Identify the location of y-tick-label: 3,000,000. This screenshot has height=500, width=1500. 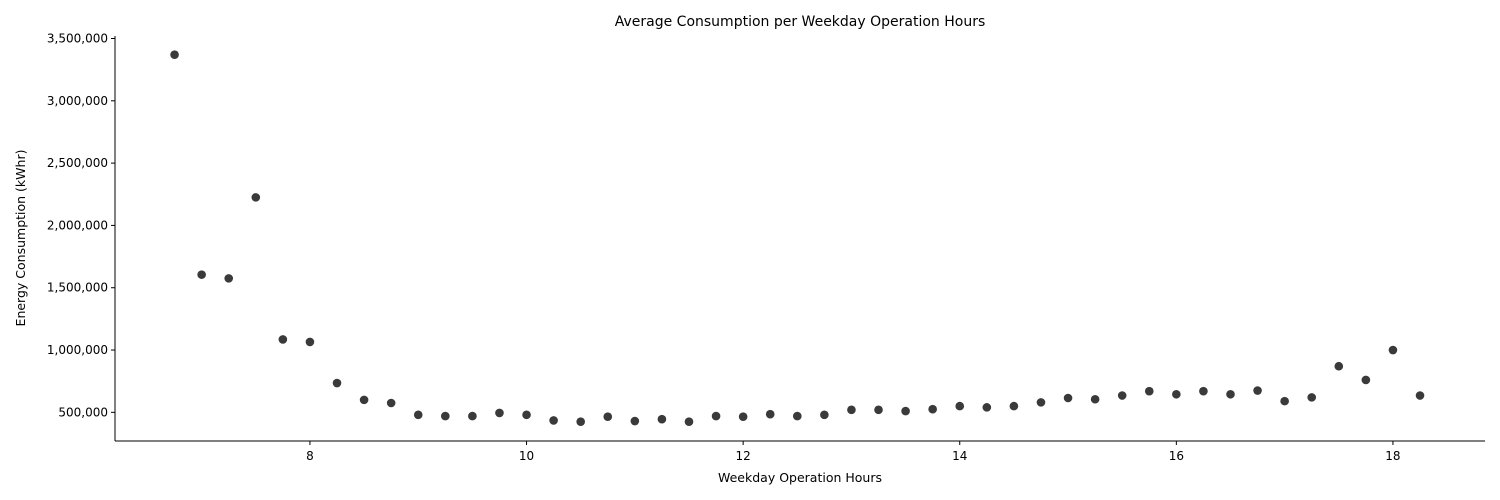
(77, 101).